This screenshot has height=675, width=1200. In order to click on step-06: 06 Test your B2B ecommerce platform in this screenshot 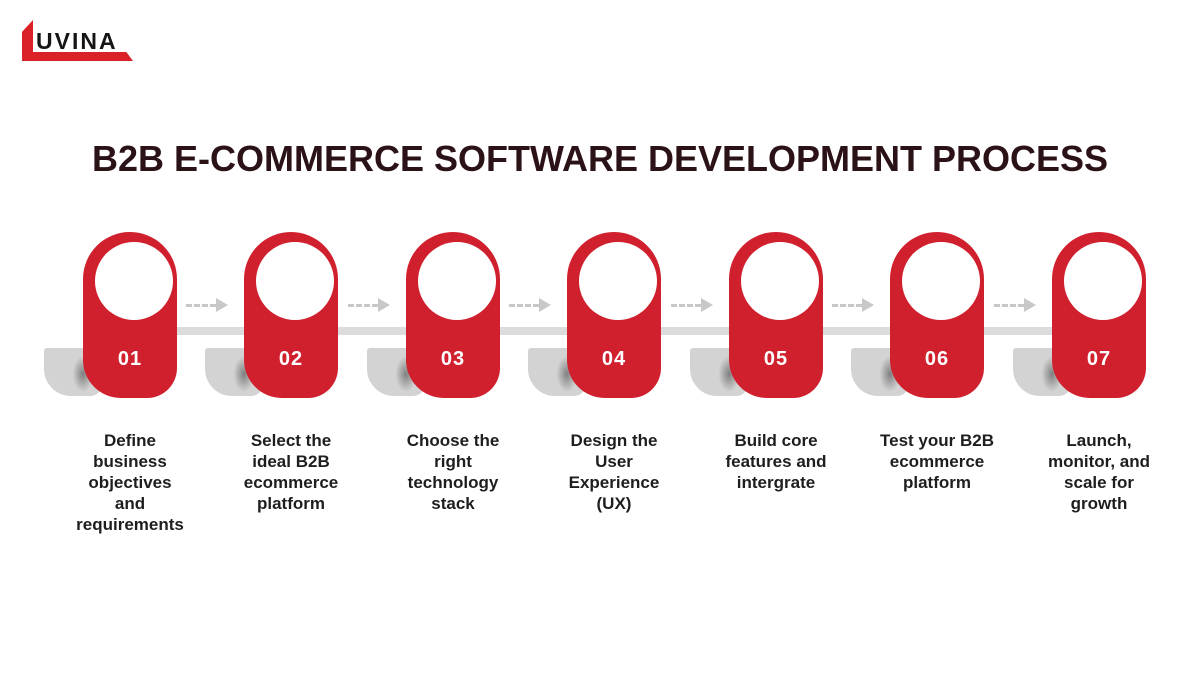, I will do `click(934, 397)`.